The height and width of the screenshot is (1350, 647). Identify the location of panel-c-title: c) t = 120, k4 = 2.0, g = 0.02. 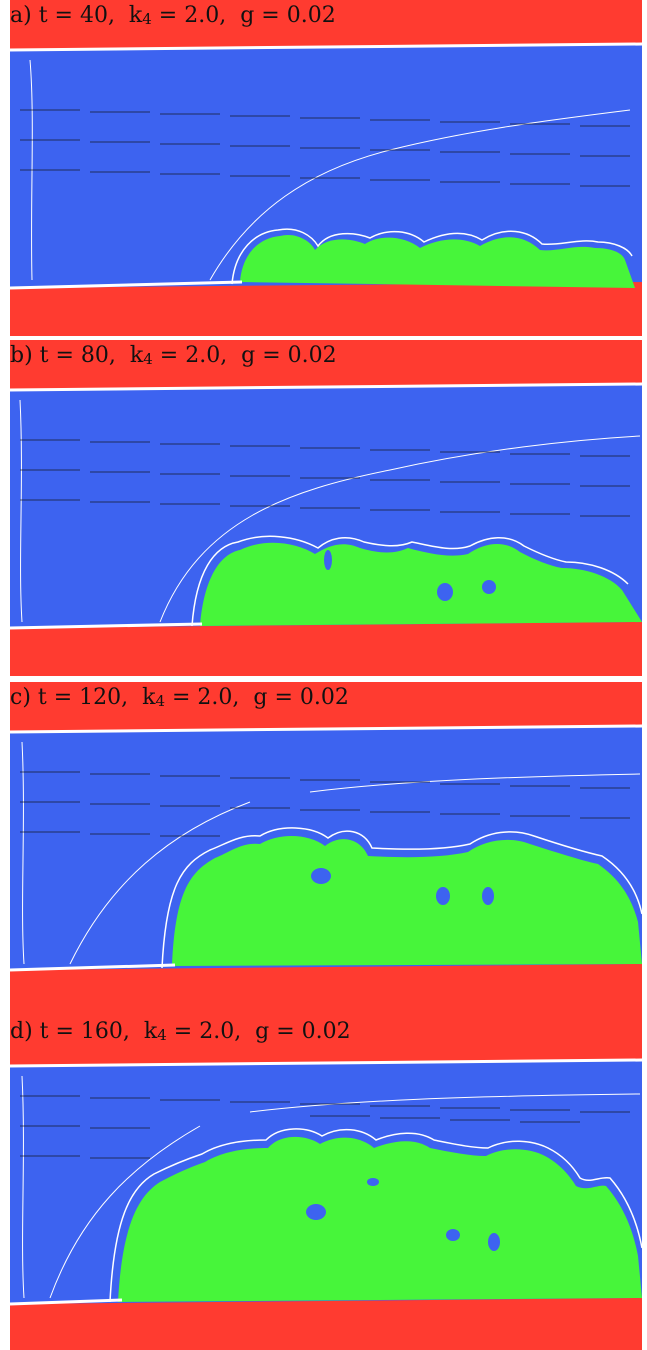
(179, 697).